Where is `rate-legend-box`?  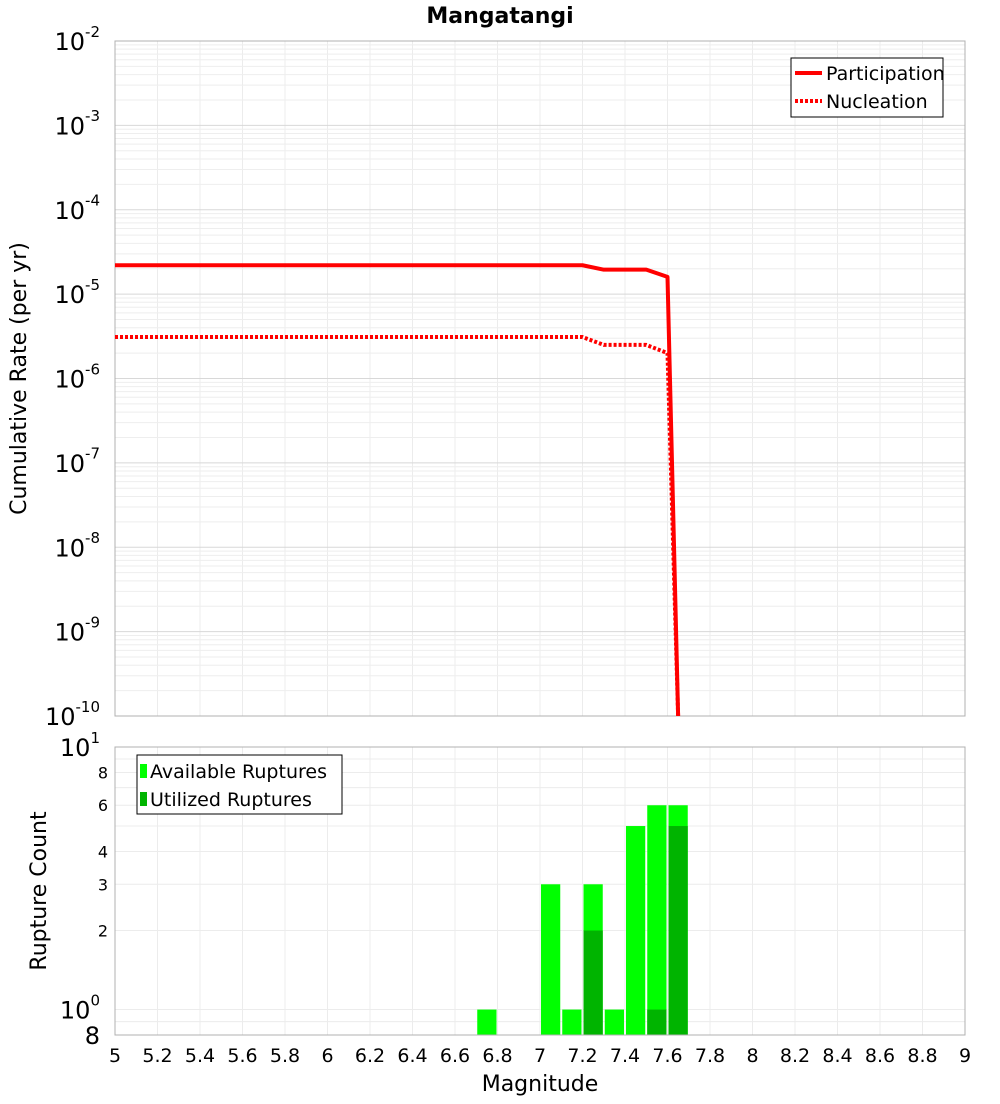
rate-legend-box is located at coordinates (867, 87).